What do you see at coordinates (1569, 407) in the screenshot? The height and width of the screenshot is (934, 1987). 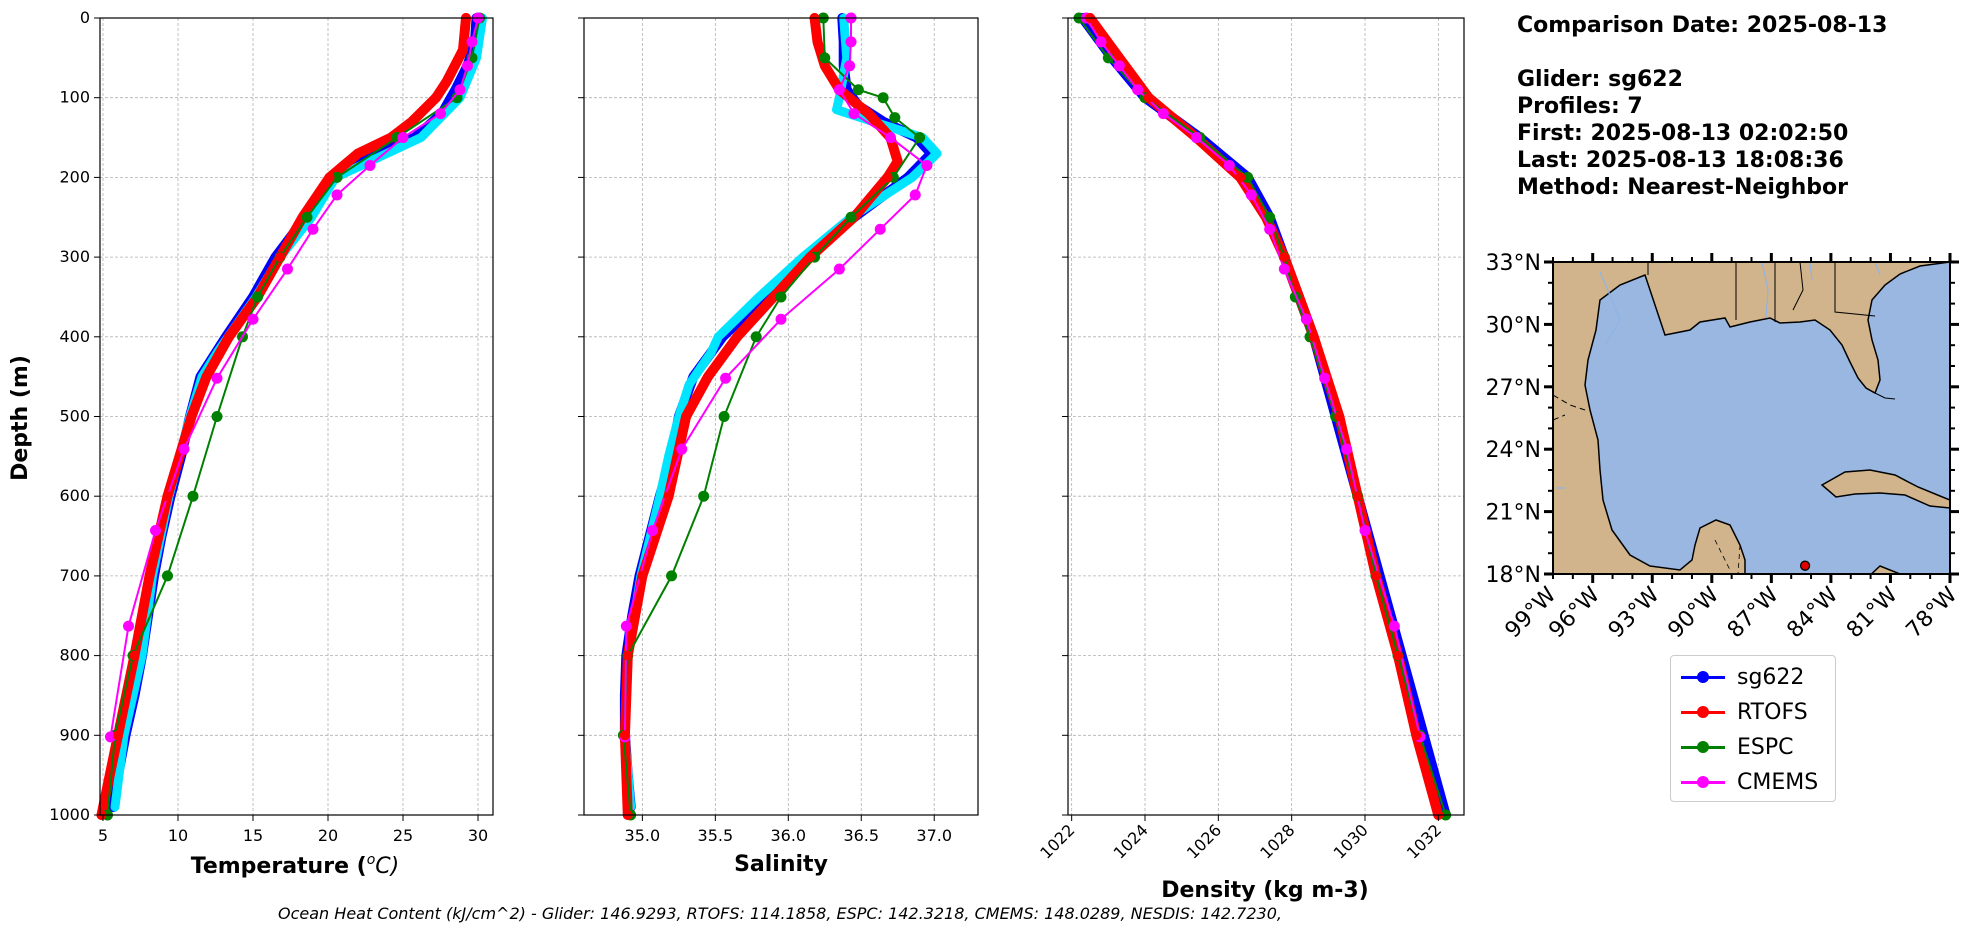 I see `mexico-border` at bounding box center [1569, 407].